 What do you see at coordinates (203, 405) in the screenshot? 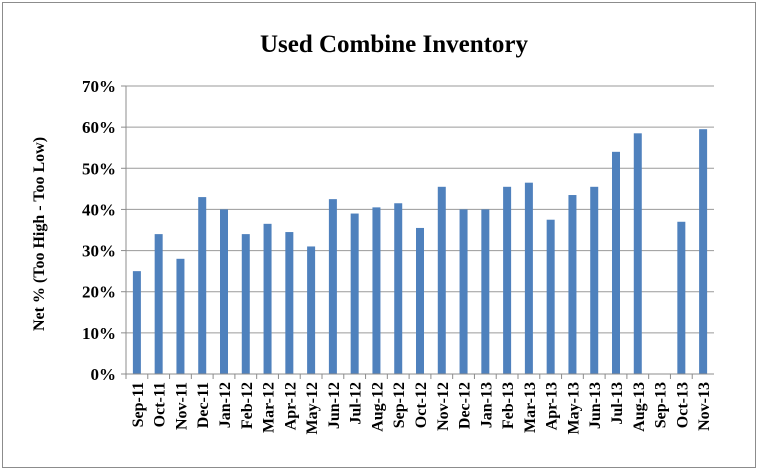
I see `x-tick-label: Dec-11` at bounding box center [203, 405].